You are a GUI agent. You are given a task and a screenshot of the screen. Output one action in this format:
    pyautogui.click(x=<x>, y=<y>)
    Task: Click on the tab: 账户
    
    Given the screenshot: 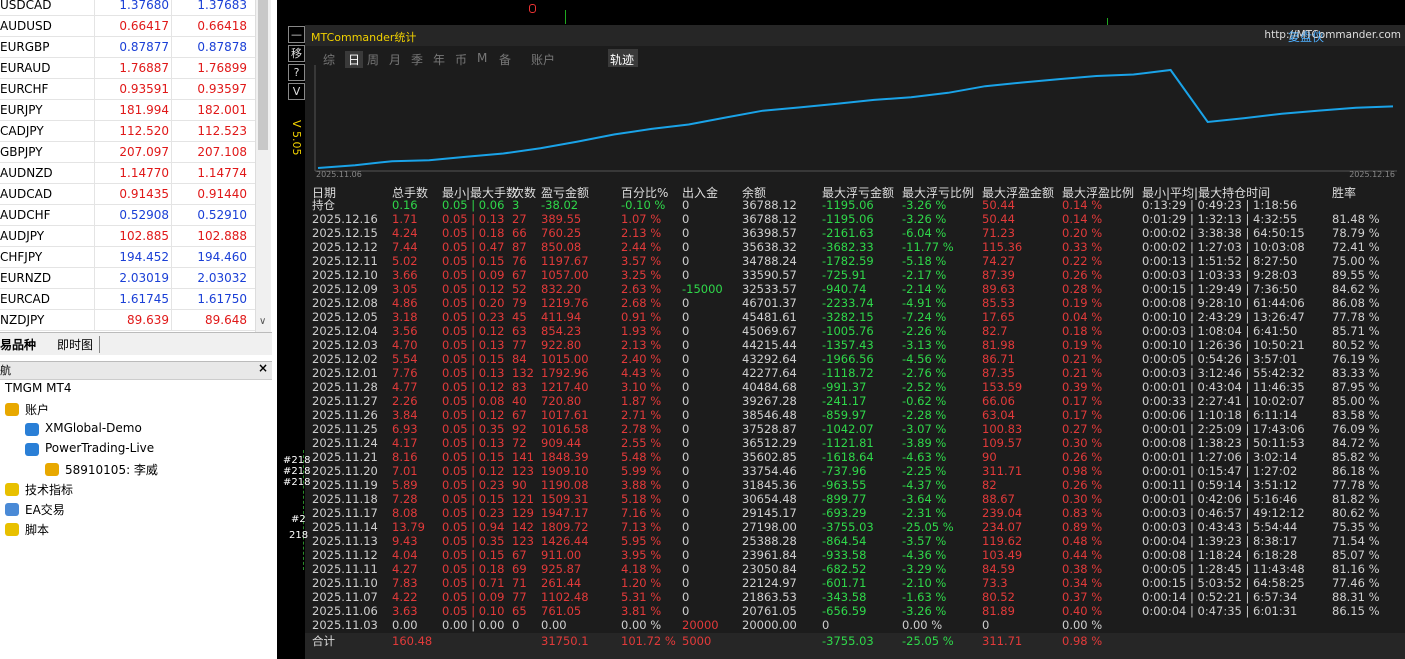 What is the action you would take?
    pyautogui.click(x=543, y=60)
    